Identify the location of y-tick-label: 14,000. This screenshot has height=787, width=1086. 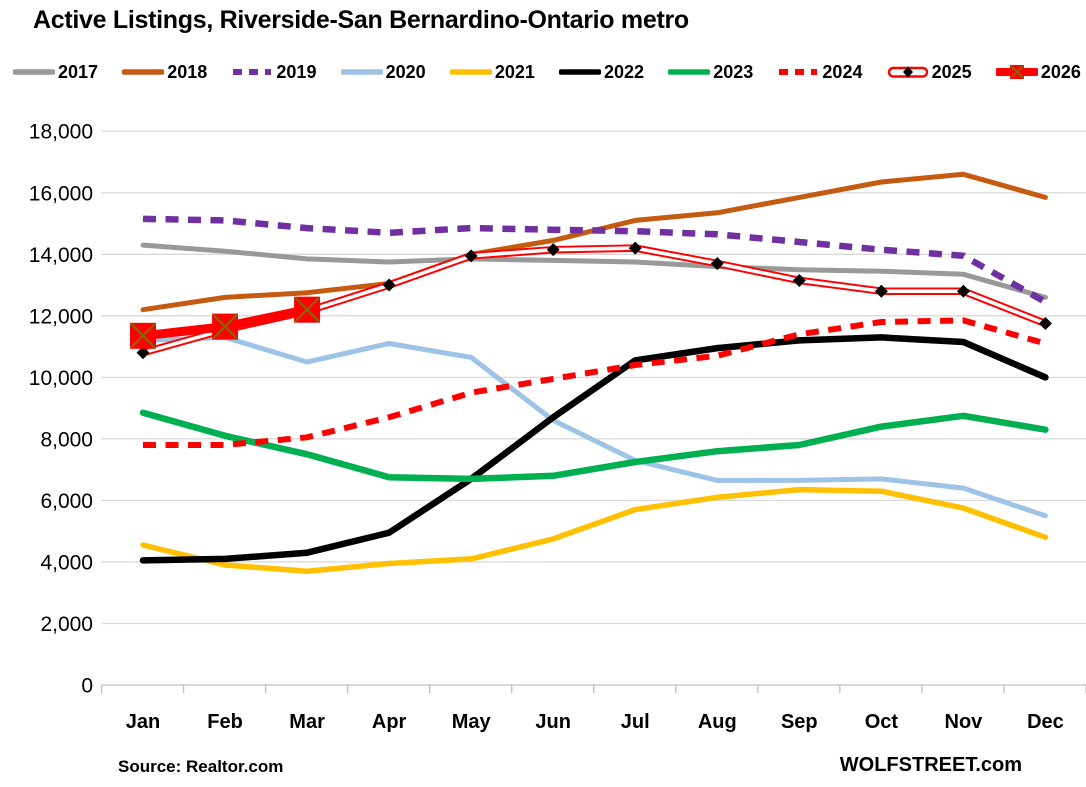
(61, 255).